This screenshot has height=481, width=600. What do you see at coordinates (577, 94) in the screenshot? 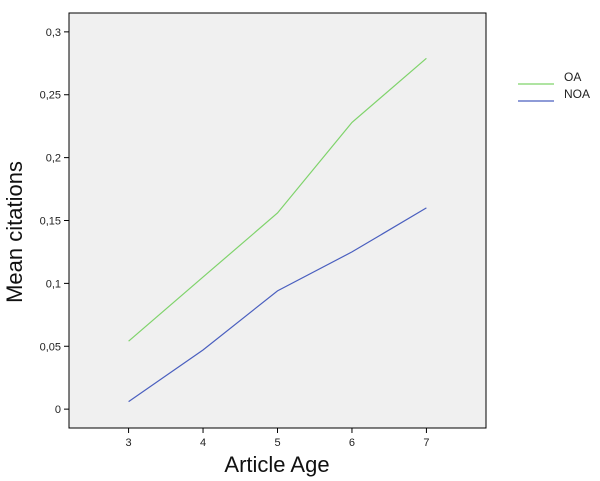
I see `legend-label-noa: NOA` at bounding box center [577, 94].